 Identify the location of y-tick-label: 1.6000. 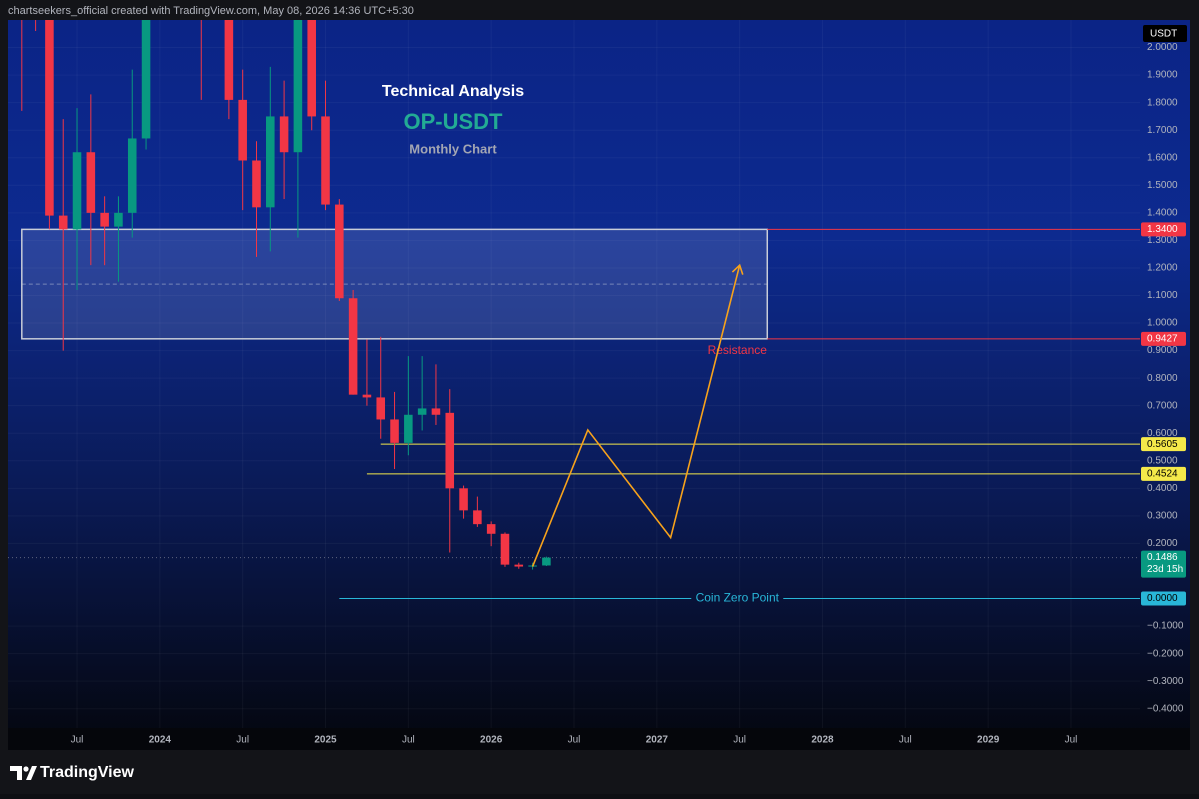
(1162, 157).